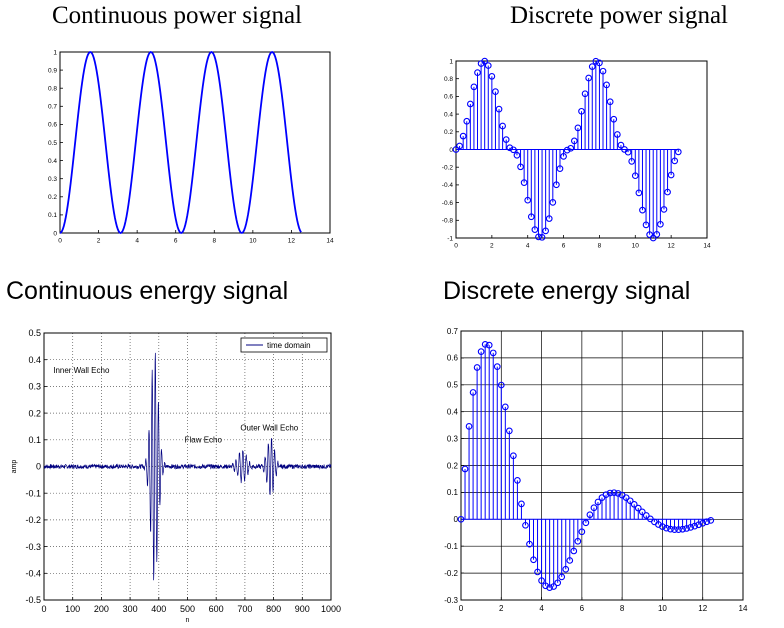 The width and height of the screenshot is (784, 628). I want to click on x-tick-label: 8, so click(600, 246).